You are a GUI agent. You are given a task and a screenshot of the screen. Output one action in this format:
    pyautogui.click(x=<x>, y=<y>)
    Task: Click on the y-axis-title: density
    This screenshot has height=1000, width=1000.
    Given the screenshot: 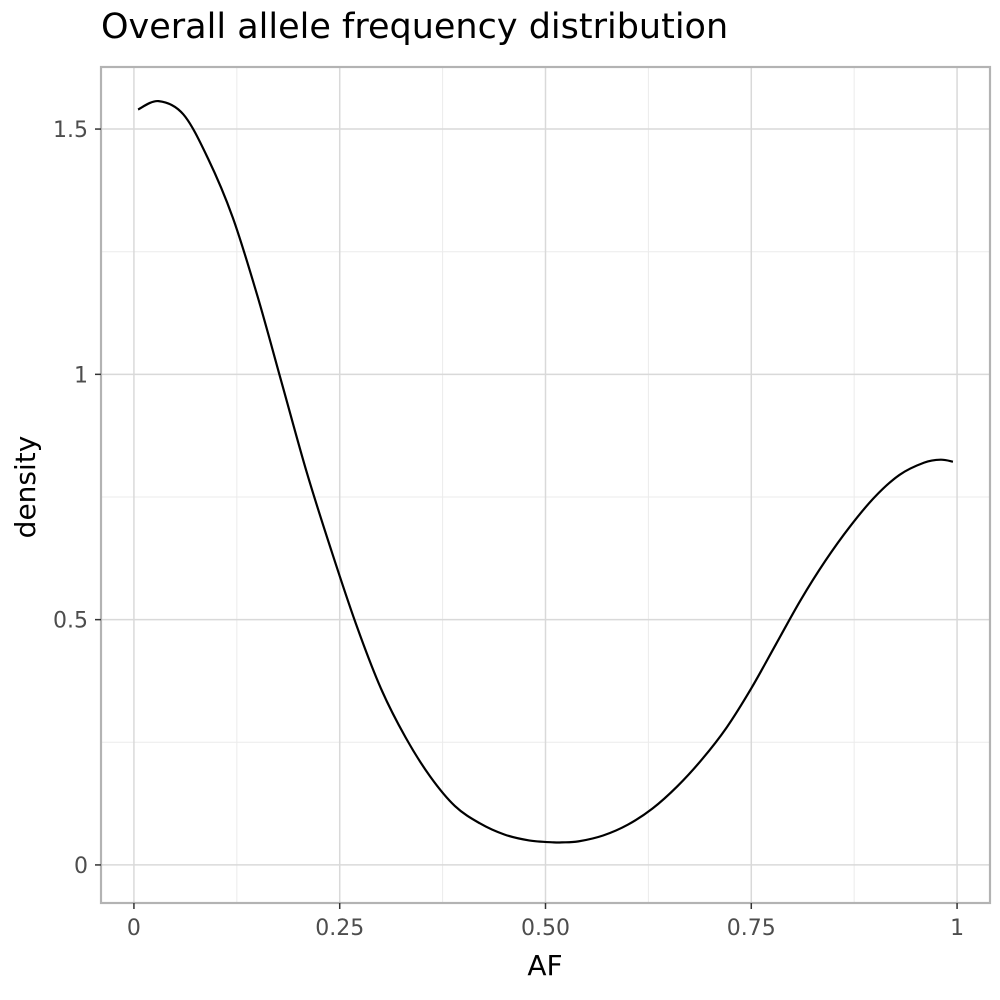 What is the action you would take?
    pyautogui.click(x=25, y=487)
    